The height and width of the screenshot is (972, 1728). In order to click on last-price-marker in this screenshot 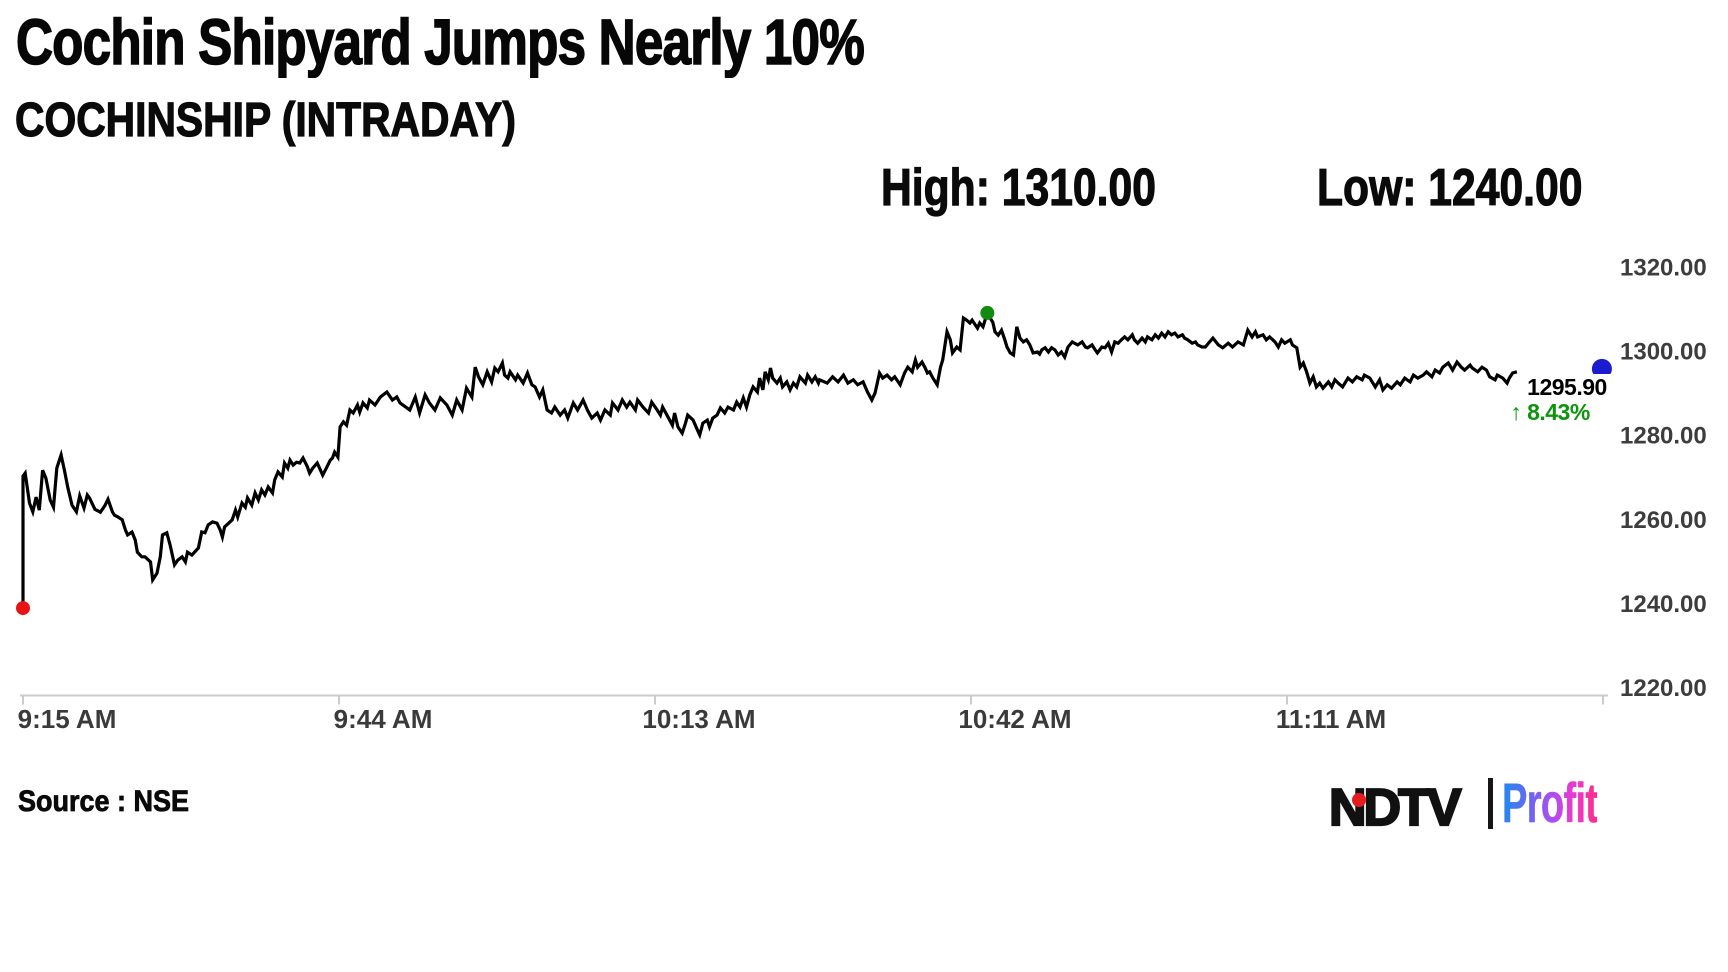, I will do `click(1601, 368)`.